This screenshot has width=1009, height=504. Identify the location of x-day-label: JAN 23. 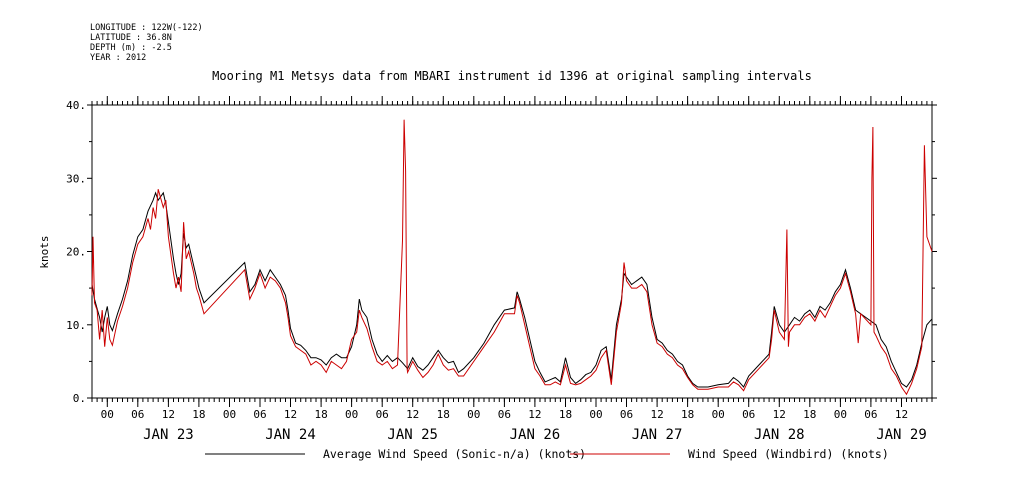
(168, 435).